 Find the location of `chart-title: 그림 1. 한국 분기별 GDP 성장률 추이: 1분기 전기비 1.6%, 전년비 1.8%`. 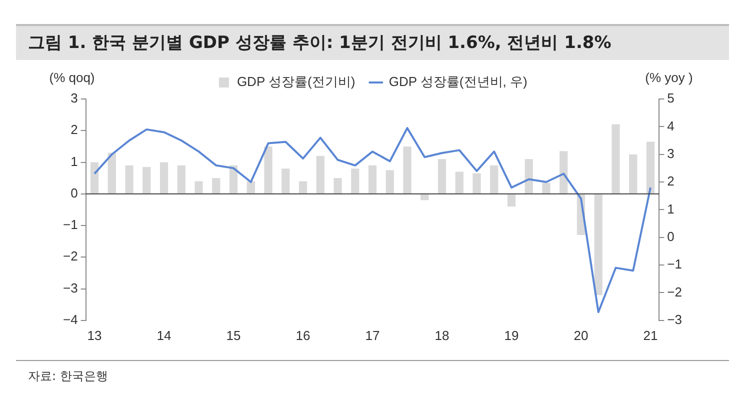

chart-title: 그림 1. 한국 분기별 GDP 성장률 추이: 1분기 전기비 1.6%, 전년비 1.8% is located at coordinates (372, 42).